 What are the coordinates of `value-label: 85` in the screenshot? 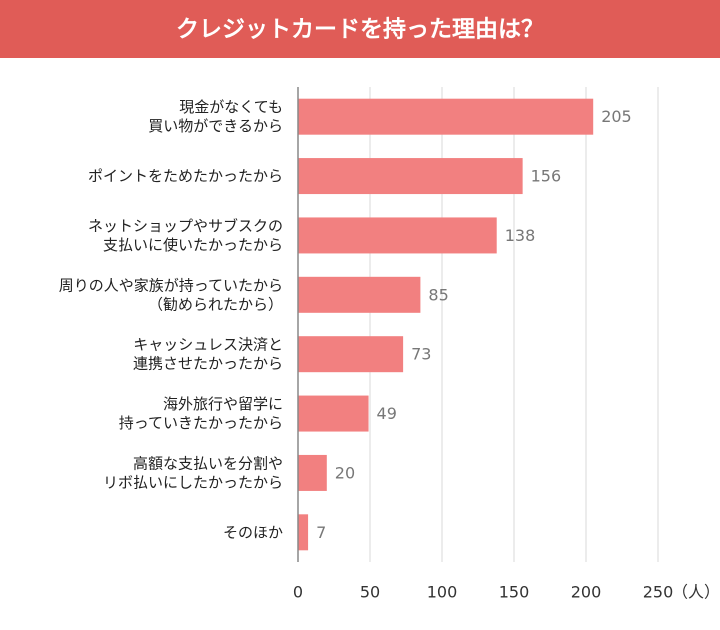 It's located at (438, 294).